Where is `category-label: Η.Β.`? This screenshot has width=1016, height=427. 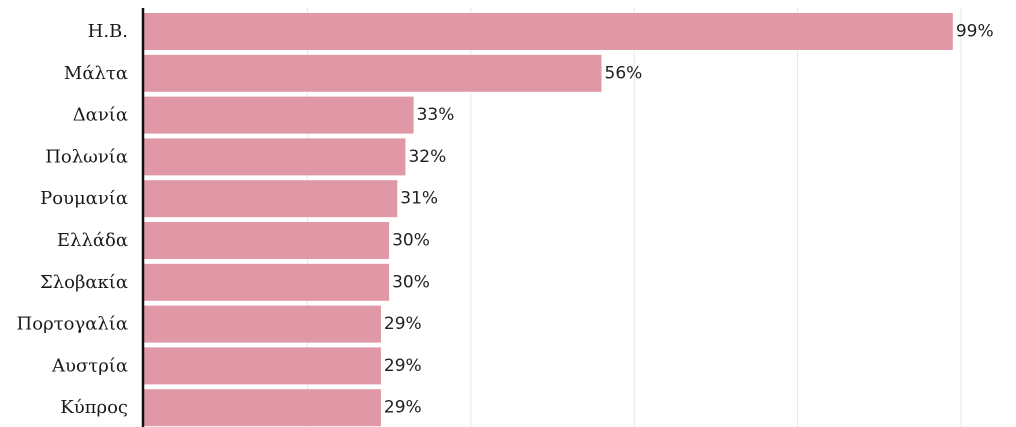
category-label: Η.Β. is located at coordinates (108, 31).